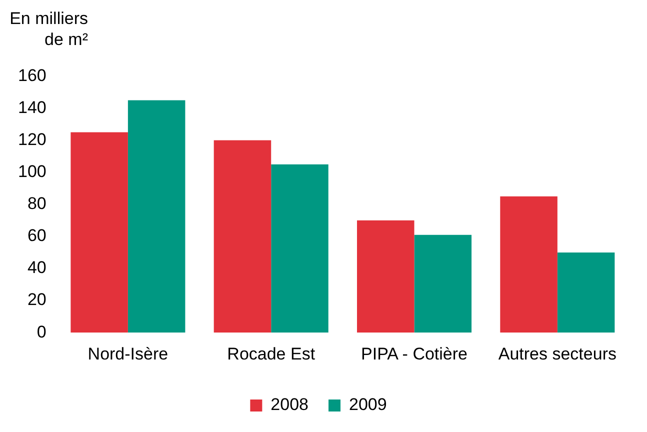  Describe the element at coordinates (32, 172) in the screenshot. I see `y-tick-label: 100` at that location.